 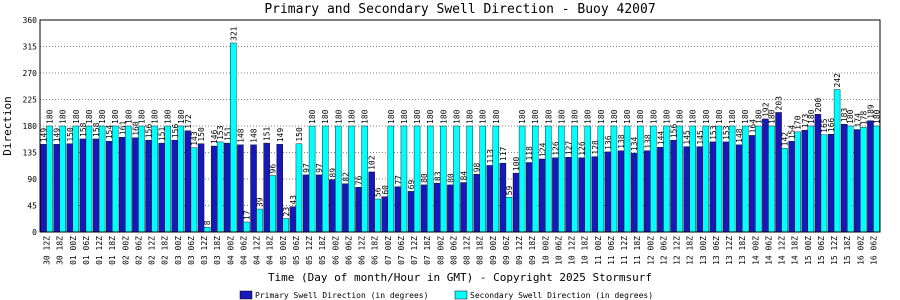 I want to click on x-tick-label: 04 18Z, so click(x=270, y=250).